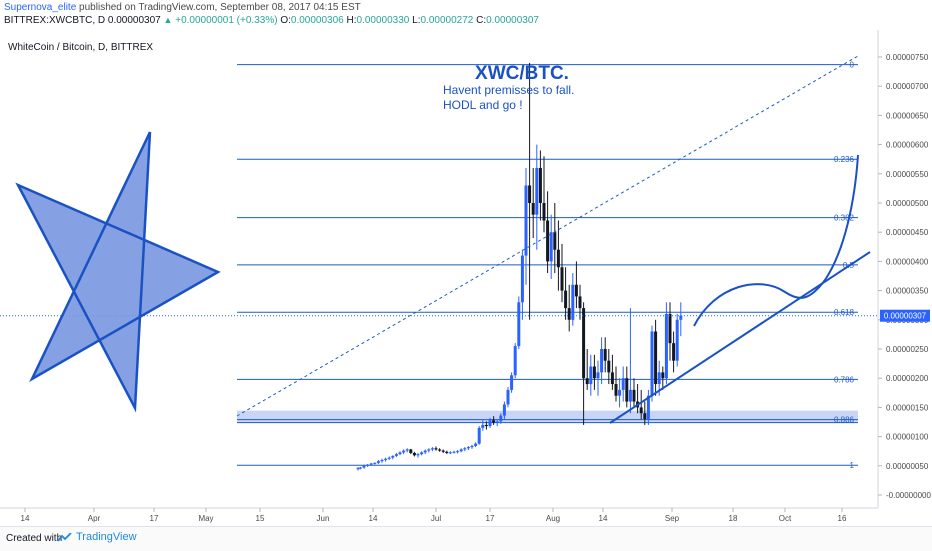 Image resolution: width=932 pixels, height=551 pixels. What do you see at coordinates (466, 538) in the screenshot?
I see `footer: Created with TradingView` at bounding box center [466, 538].